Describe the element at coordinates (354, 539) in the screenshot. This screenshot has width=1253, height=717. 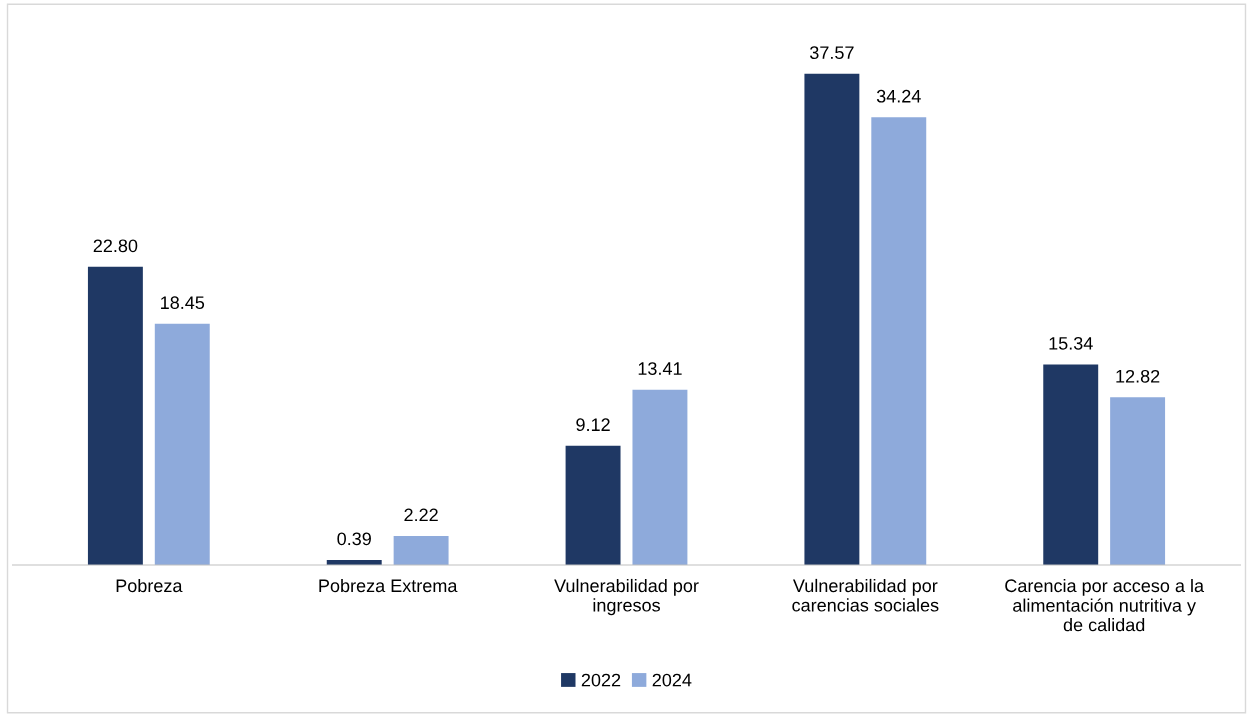
I see `data-label: 0.39` at that location.